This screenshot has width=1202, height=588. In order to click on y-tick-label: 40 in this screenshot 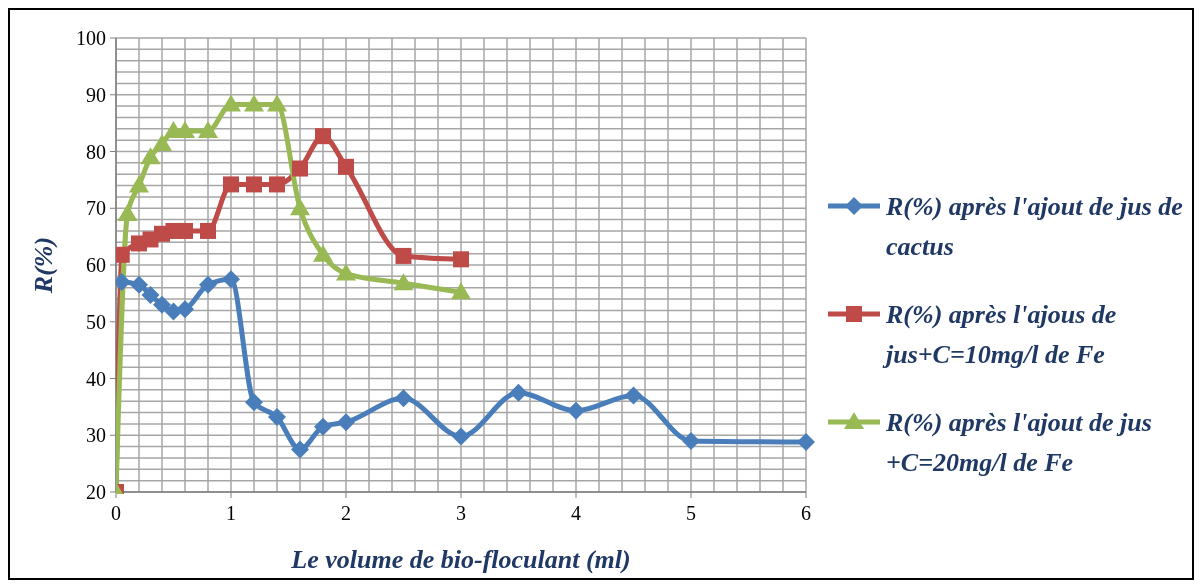, I will do `click(96, 378)`.